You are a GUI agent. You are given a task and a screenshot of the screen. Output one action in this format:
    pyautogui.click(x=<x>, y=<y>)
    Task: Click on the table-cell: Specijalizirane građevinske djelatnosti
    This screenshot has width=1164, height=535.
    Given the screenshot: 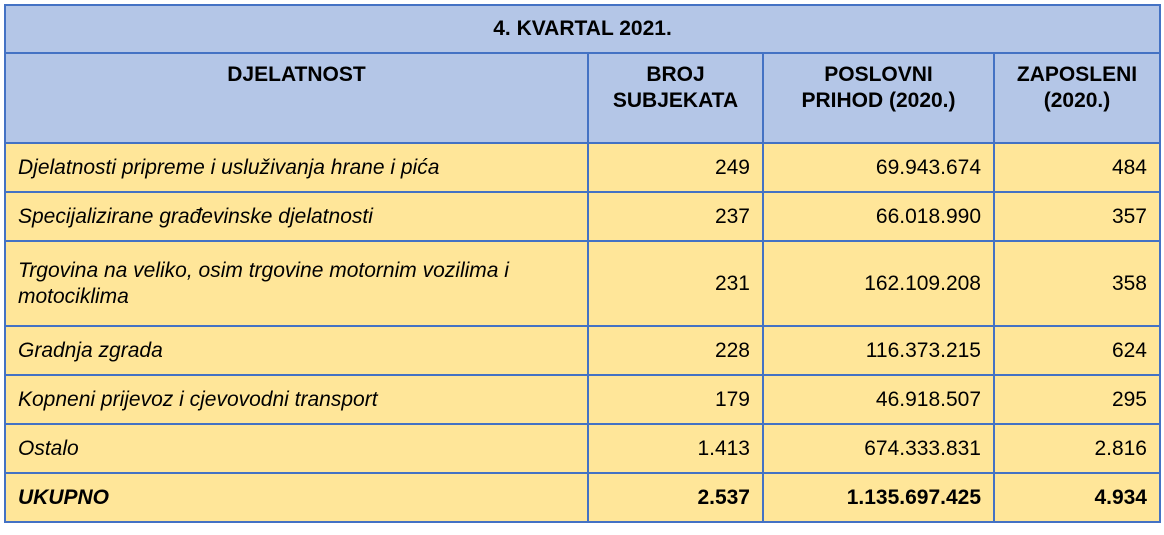 What is the action you would take?
    pyautogui.click(x=296, y=216)
    